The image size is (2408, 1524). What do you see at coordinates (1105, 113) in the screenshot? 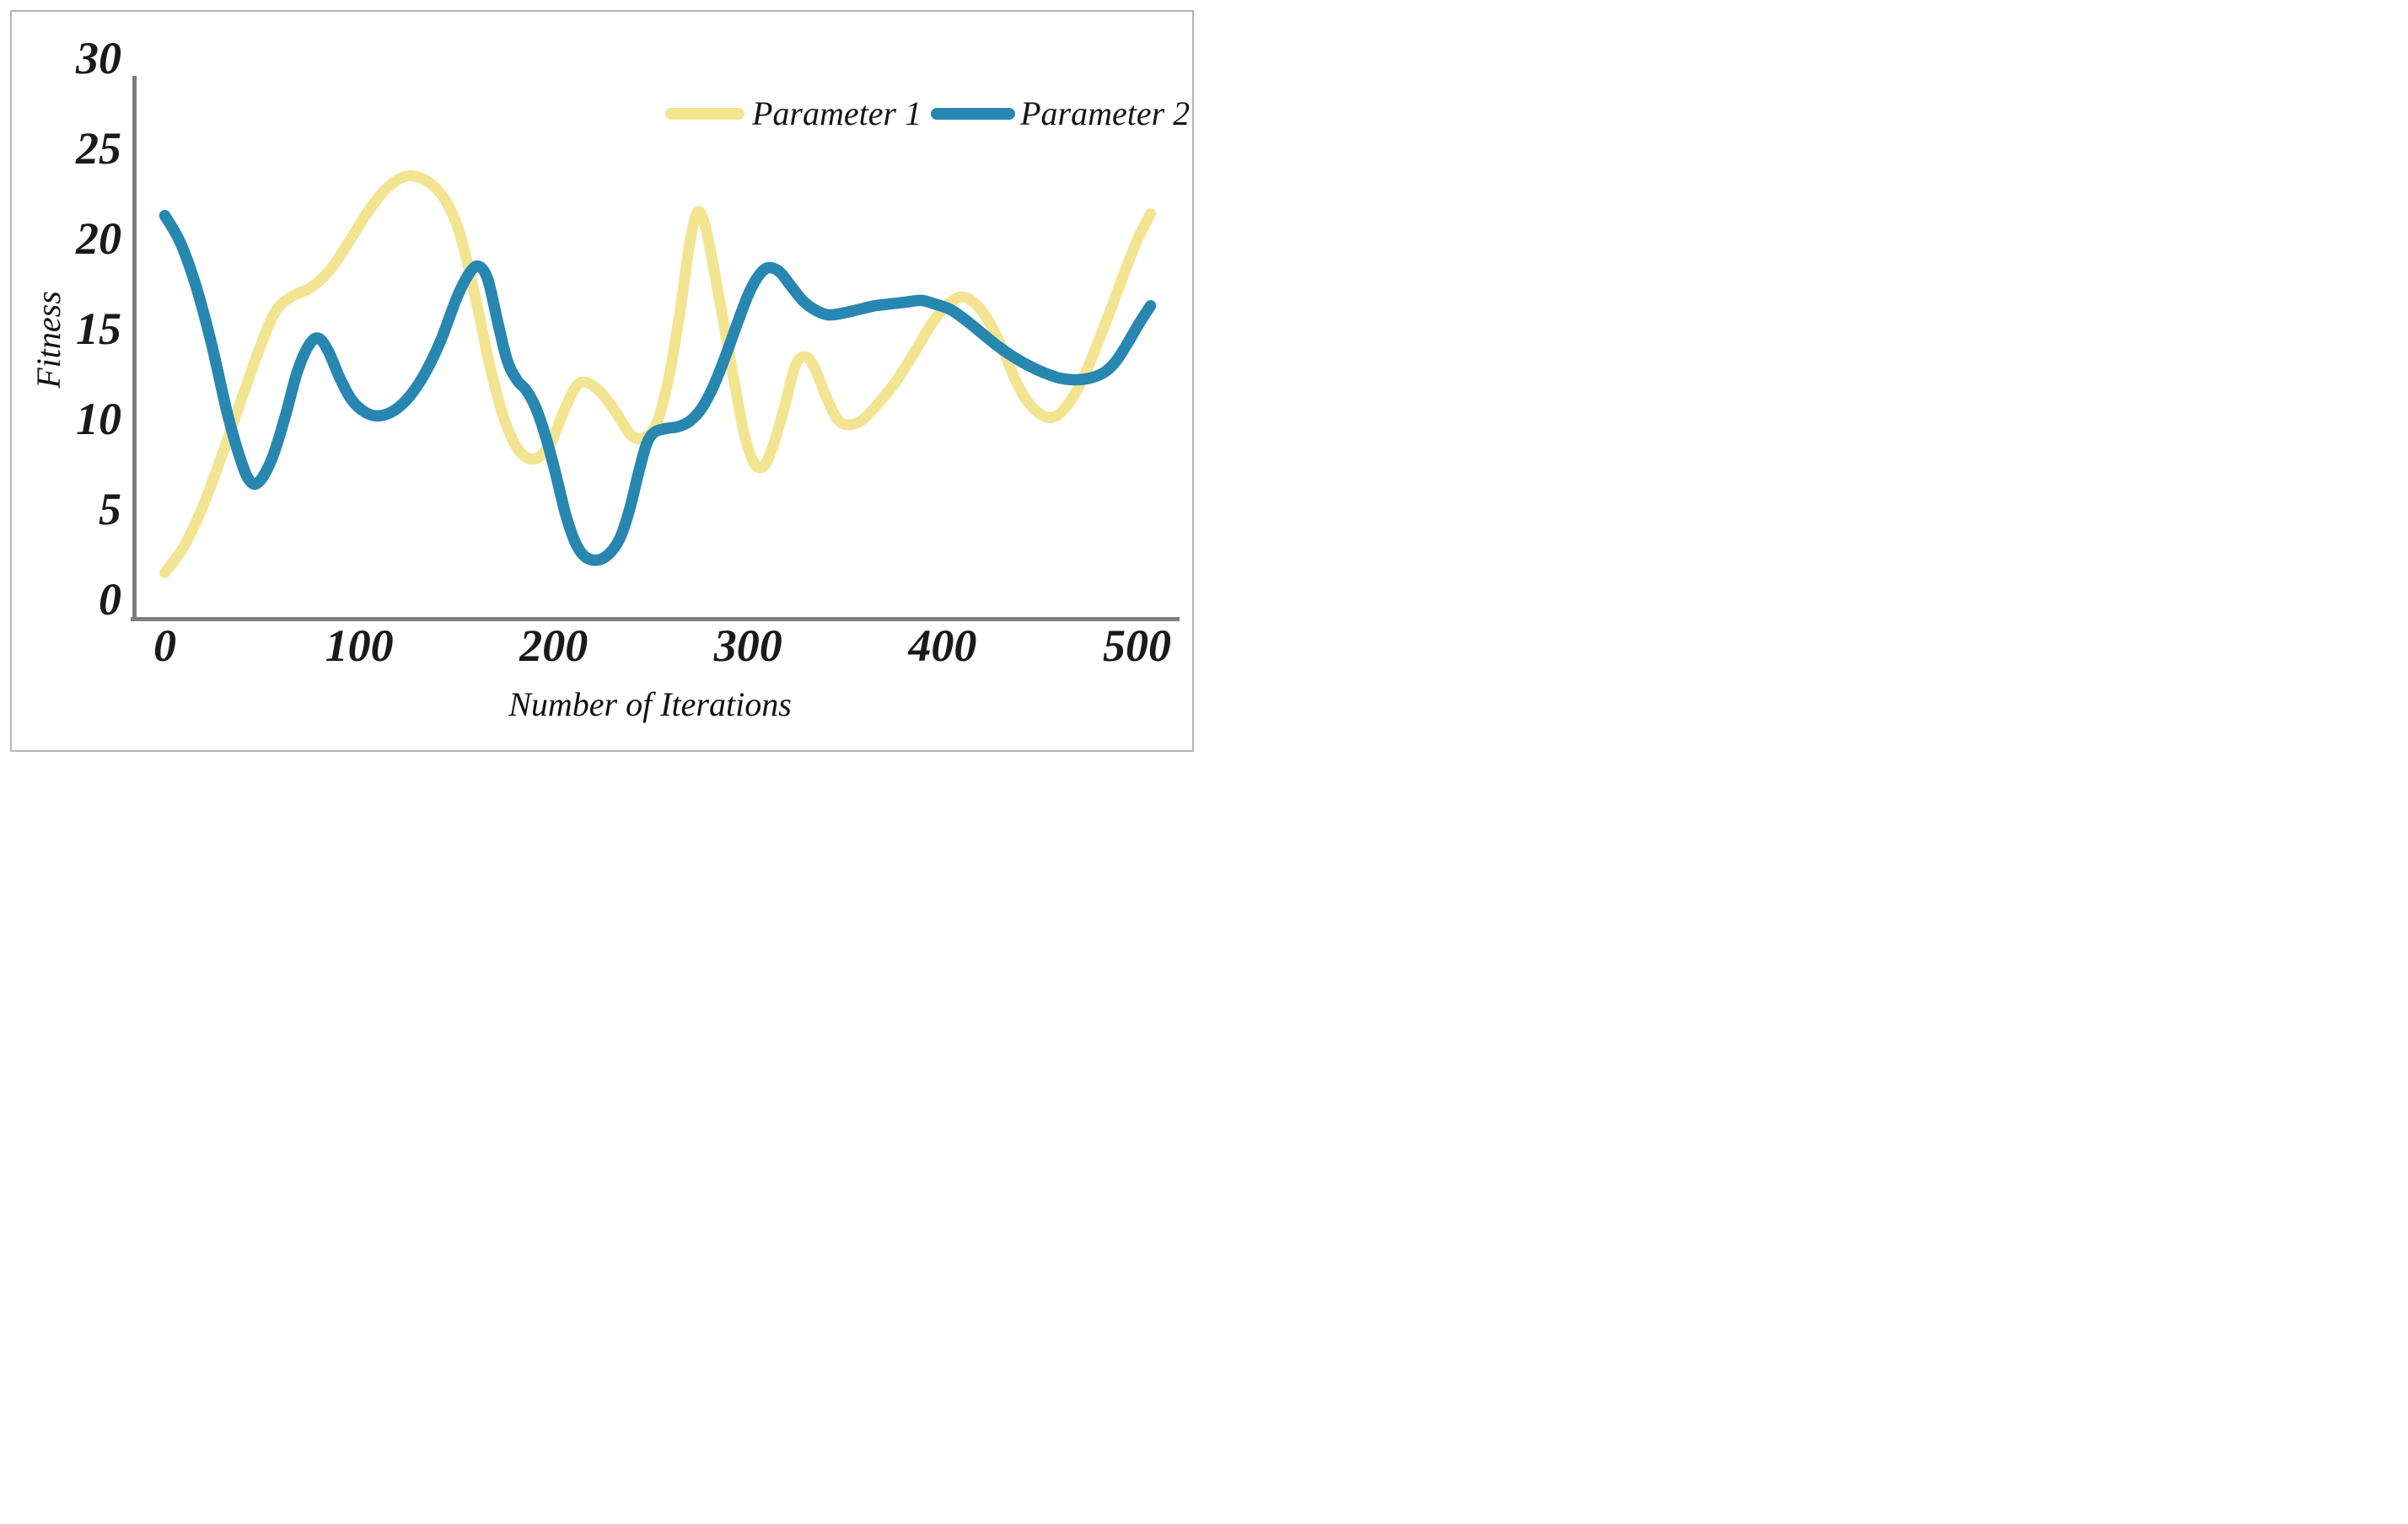
I see `legend-label-parameter-2: Parameter 2` at bounding box center [1105, 113].